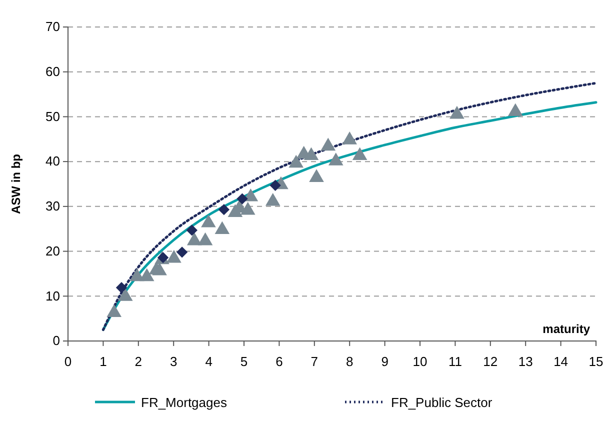 Image resolution: width=608 pixels, height=422 pixels. Describe the element at coordinates (244, 361) in the screenshot. I see `x-tick-label: 5` at that location.